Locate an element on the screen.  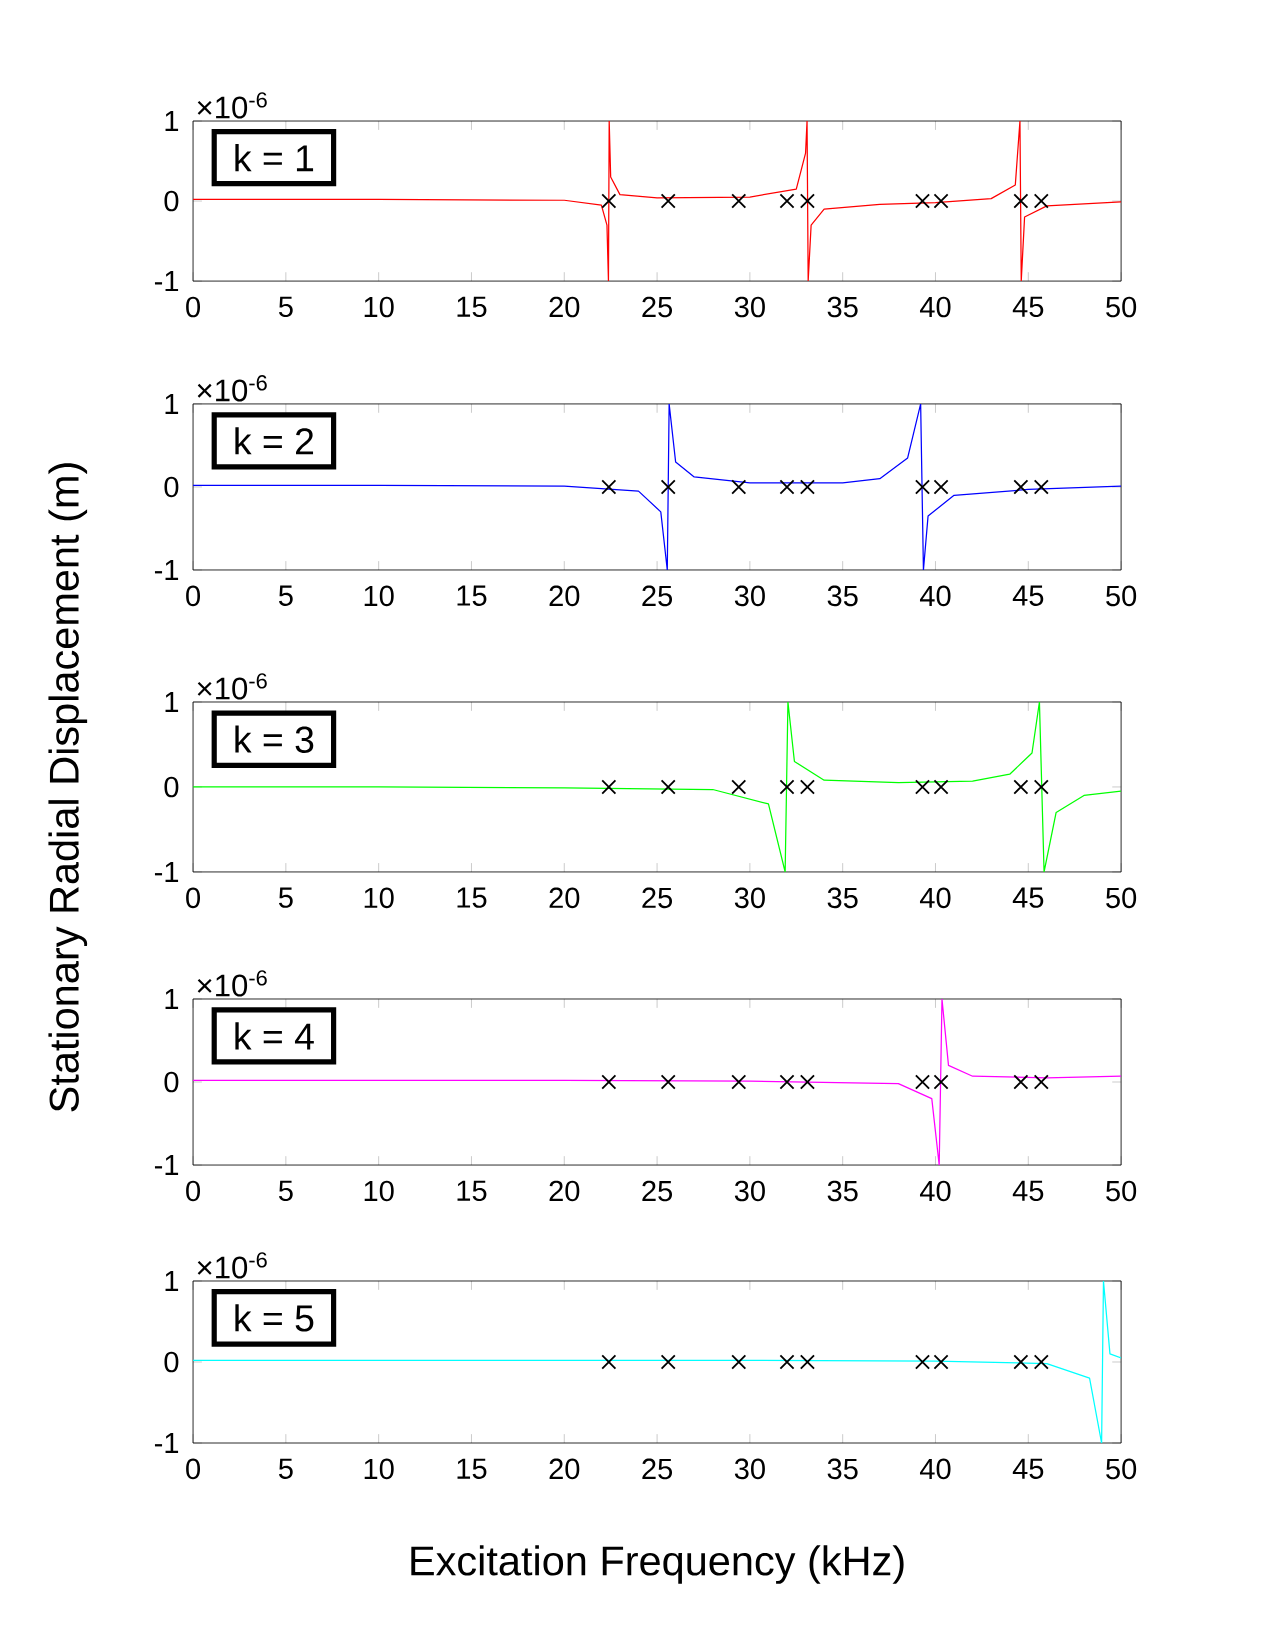
annotation: k = 3 is located at coordinates (274, 739).